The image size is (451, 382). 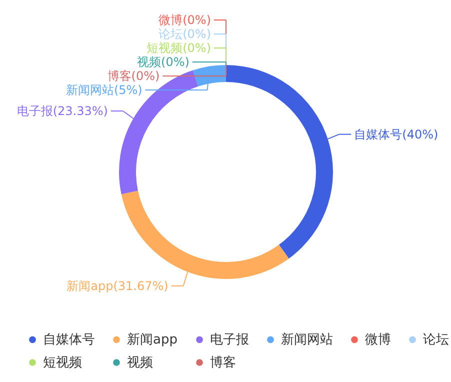 I want to click on legend-label: 短视频, so click(x=62, y=363).